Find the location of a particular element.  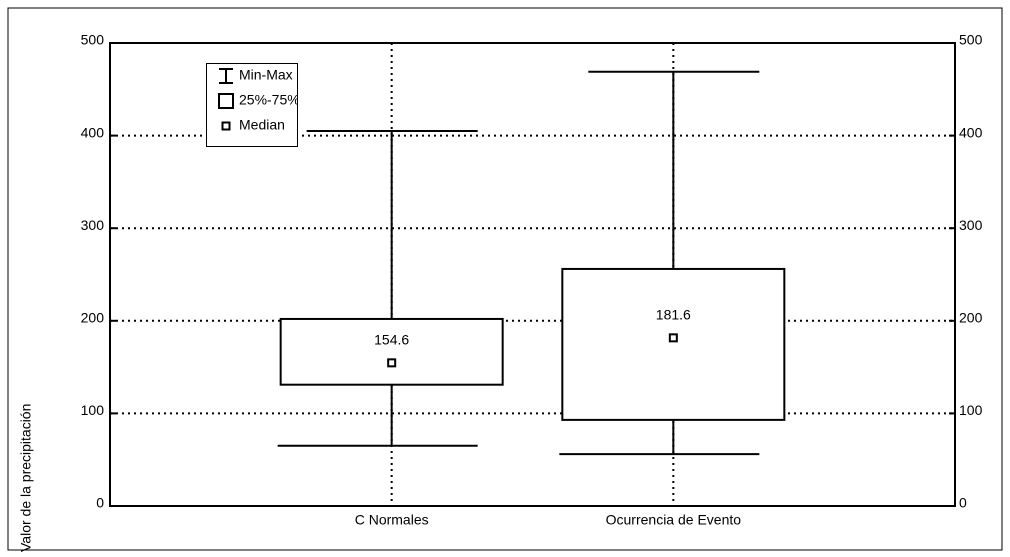

y2-tick-label: 100 is located at coordinates (971, 410).